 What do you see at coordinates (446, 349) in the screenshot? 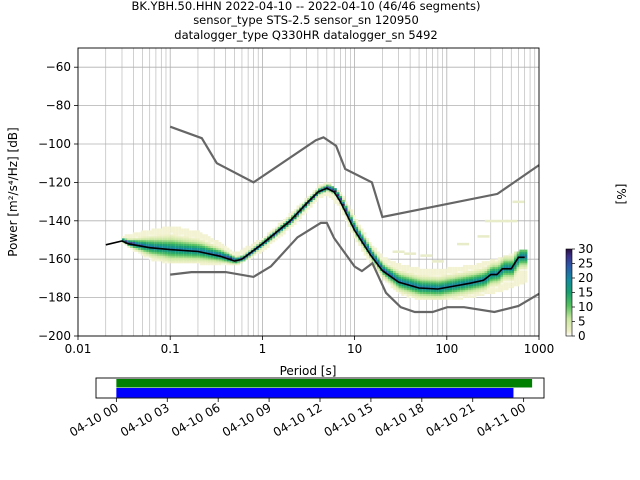
I see `x-tick-label: 100` at bounding box center [446, 349].